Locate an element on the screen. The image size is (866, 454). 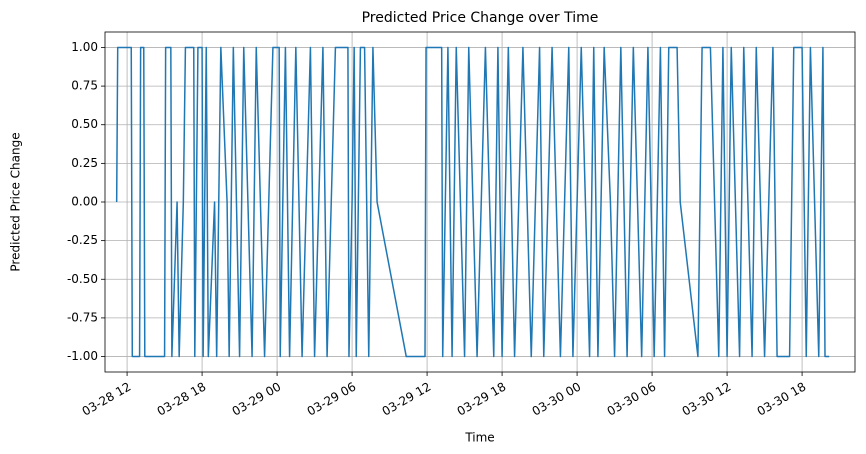
y-tick-label: 0.75 is located at coordinates (84, 86).